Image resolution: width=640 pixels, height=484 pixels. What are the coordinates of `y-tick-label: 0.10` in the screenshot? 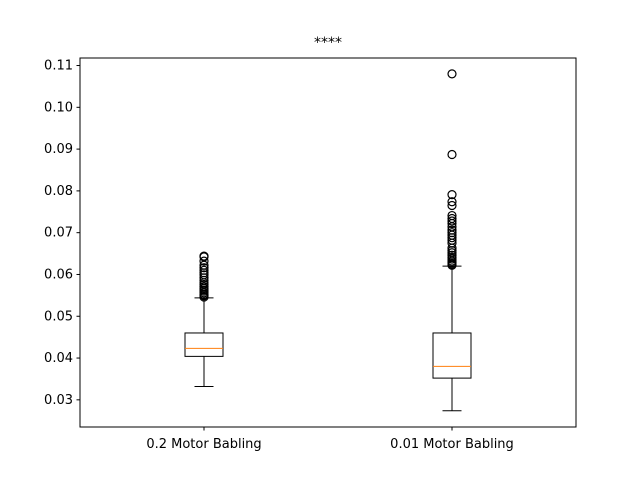 It's located at (58, 107).